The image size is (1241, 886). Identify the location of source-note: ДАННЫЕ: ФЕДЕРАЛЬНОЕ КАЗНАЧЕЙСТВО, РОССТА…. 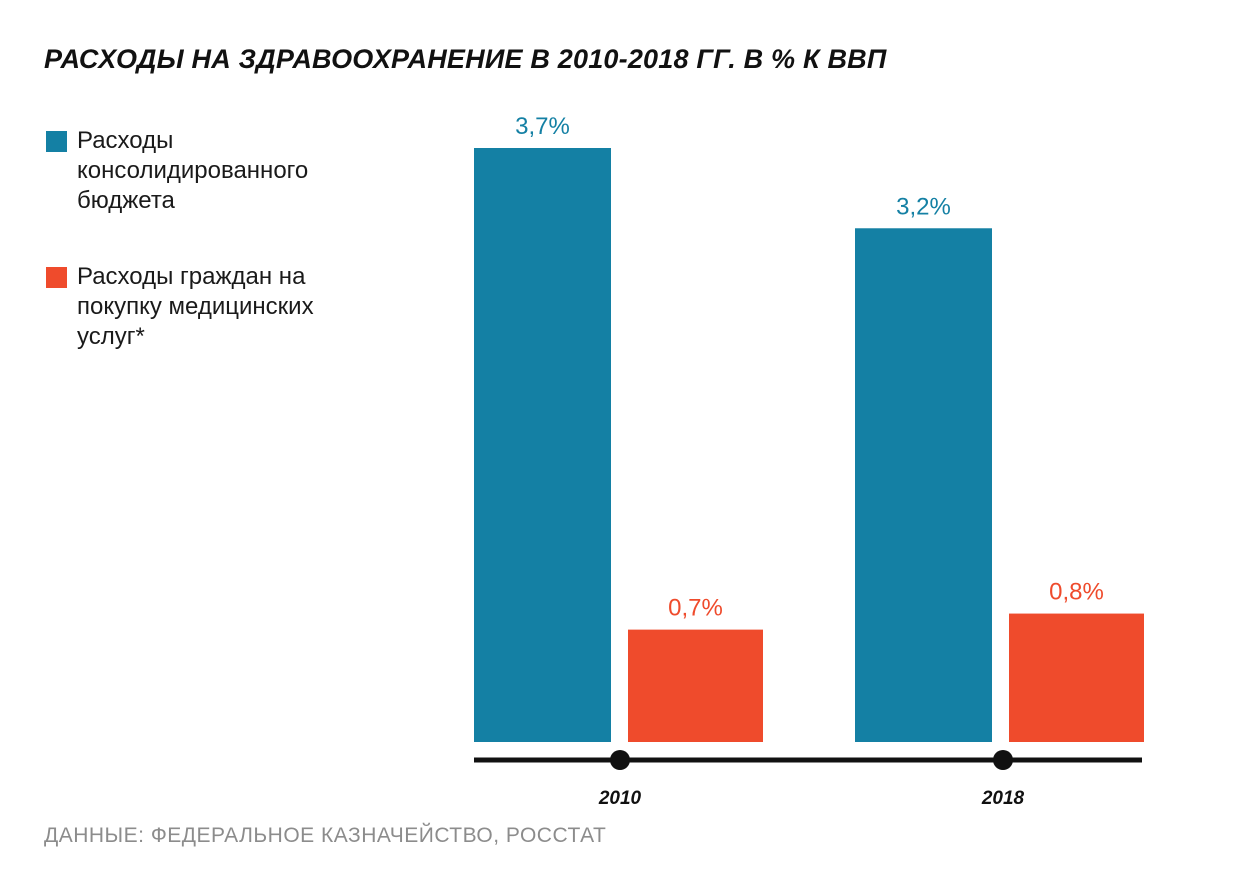
(325, 835).